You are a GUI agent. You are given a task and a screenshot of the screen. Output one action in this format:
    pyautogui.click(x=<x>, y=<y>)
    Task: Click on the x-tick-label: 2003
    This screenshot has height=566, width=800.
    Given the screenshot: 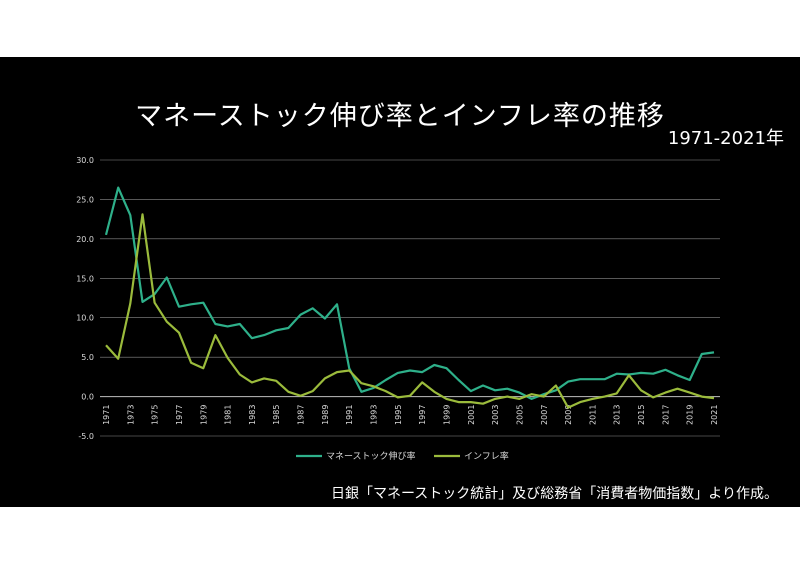 What is the action you would take?
    pyautogui.click(x=495, y=415)
    